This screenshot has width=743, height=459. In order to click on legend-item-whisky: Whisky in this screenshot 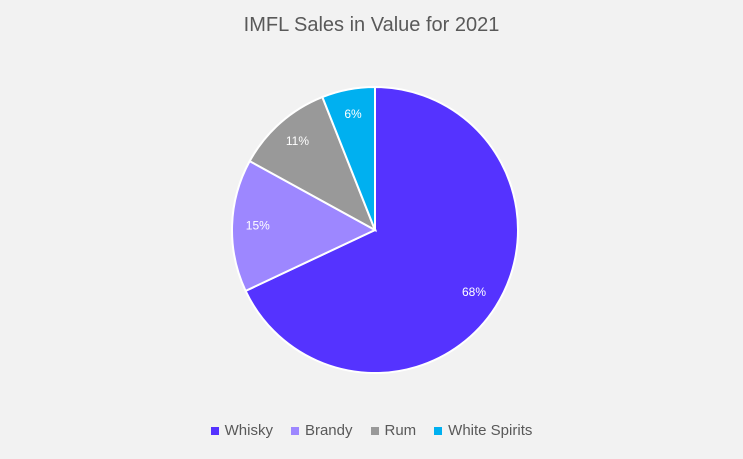, I will do `click(241, 430)`.